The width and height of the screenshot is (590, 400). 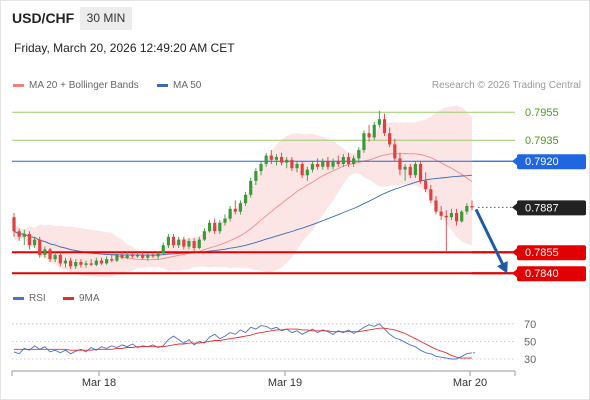 What do you see at coordinates (106, 18) in the screenshot?
I see `timeframe-button: 30 MIN` at bounding box center [106, 18].